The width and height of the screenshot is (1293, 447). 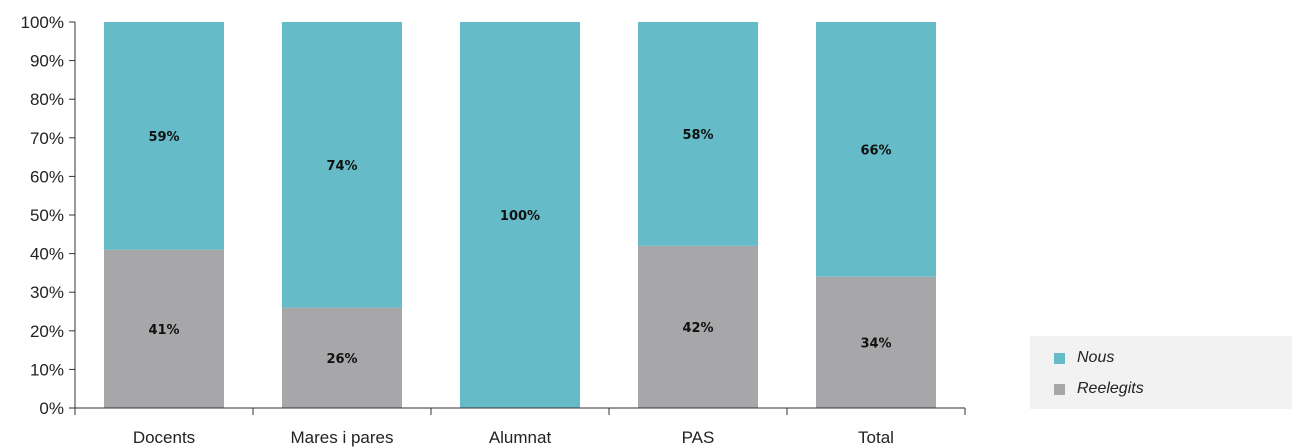 I want to click on data-label-nous-5: 66%, so click(x=875, y=150).